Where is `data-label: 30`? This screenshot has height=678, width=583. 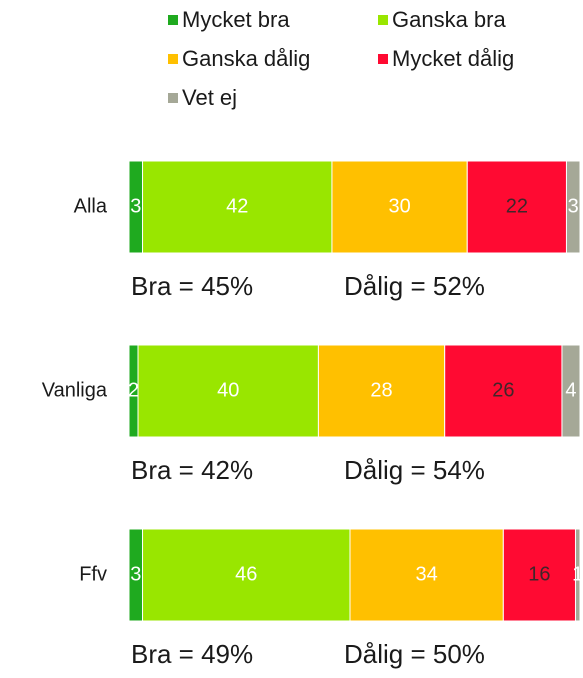
data-label: 30 is located at coordinates (399, 206).